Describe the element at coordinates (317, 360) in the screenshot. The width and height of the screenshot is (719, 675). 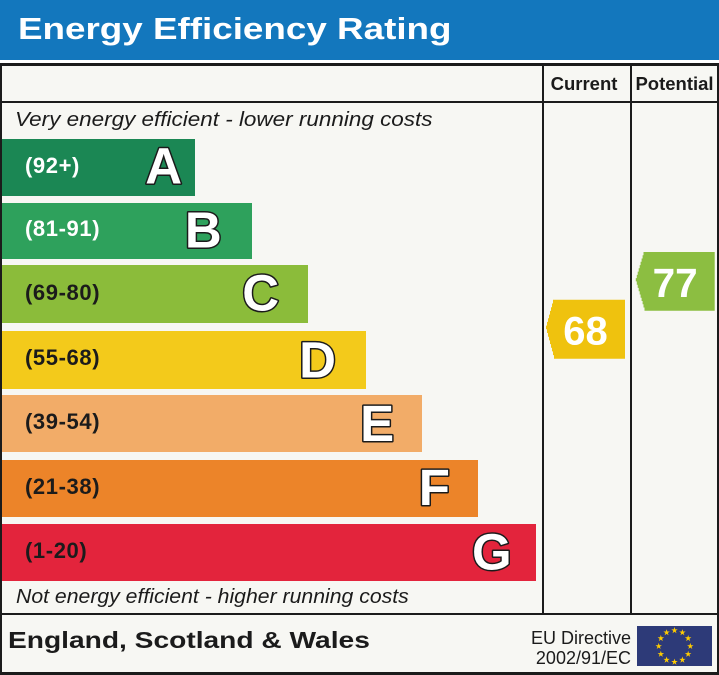
I see `svg-text: D` at that location.